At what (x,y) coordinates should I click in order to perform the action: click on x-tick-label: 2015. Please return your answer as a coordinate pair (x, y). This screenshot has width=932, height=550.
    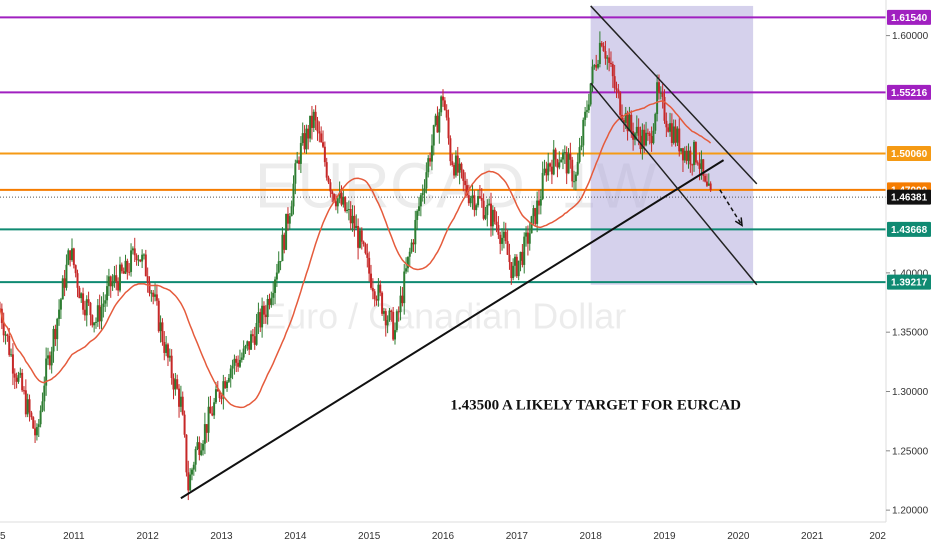
    Looking at the image, I should click on (369, 536).